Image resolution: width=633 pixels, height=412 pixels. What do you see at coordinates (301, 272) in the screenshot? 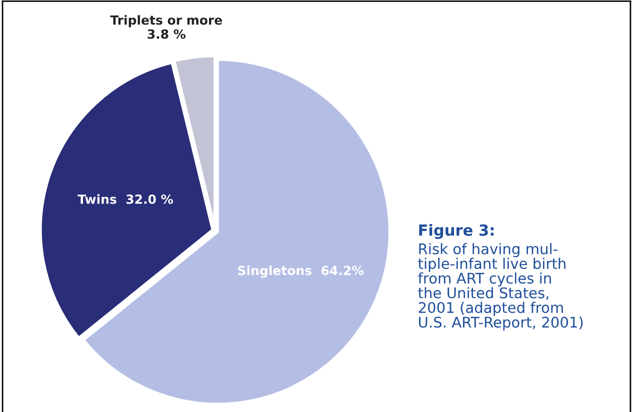
I see `slice-label: Singletons 64.2%` at bounding box center [301, 272].